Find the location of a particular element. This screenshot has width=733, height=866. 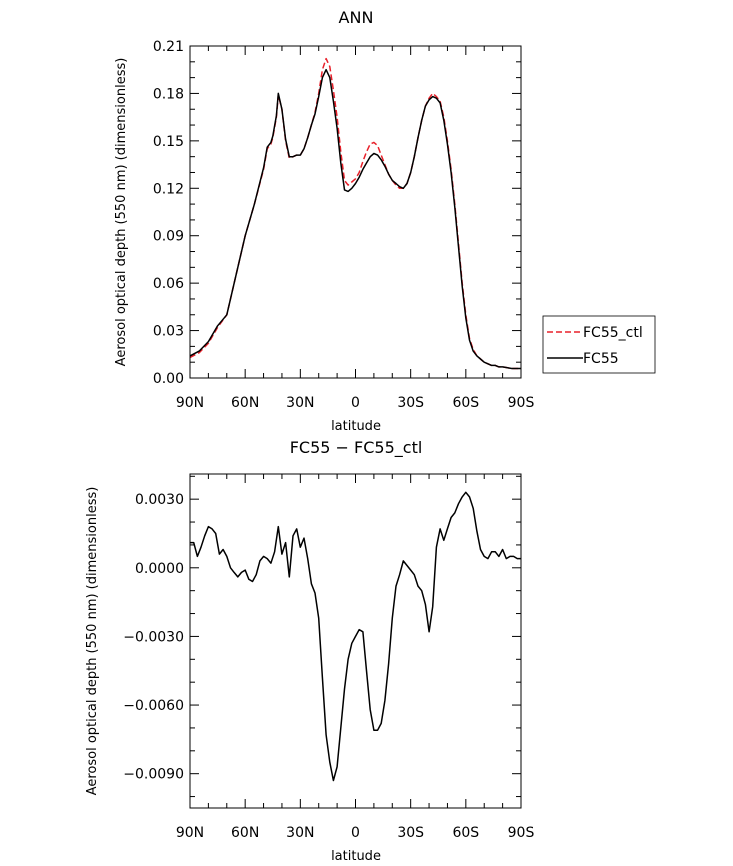

top-ytick-label: 0.15 is located at coordinates (168, 142).